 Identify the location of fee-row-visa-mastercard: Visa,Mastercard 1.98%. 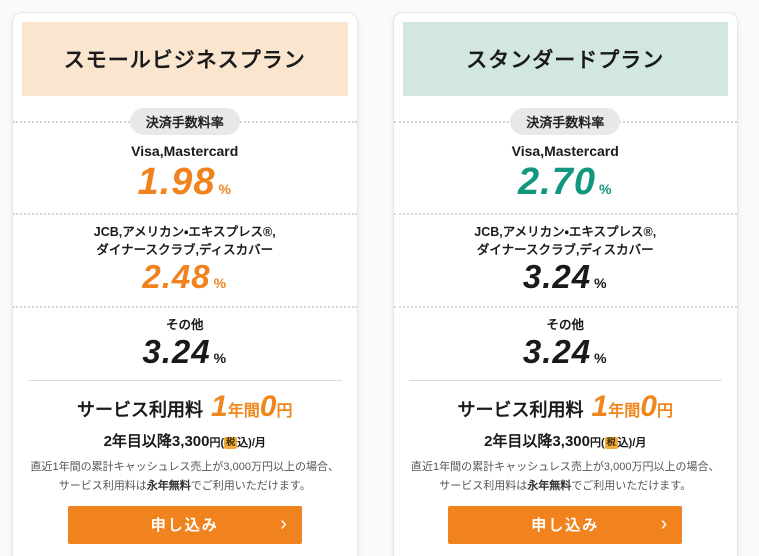
(185, 174).